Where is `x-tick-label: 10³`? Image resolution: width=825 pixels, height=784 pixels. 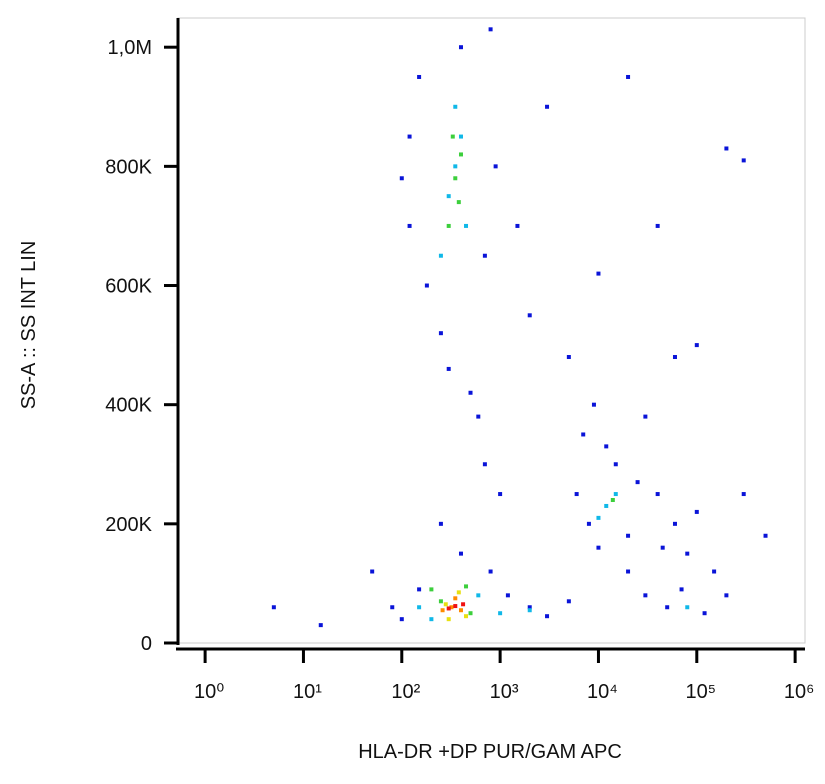
x-tick-label: 10³ is located at coordinates (504, 692).